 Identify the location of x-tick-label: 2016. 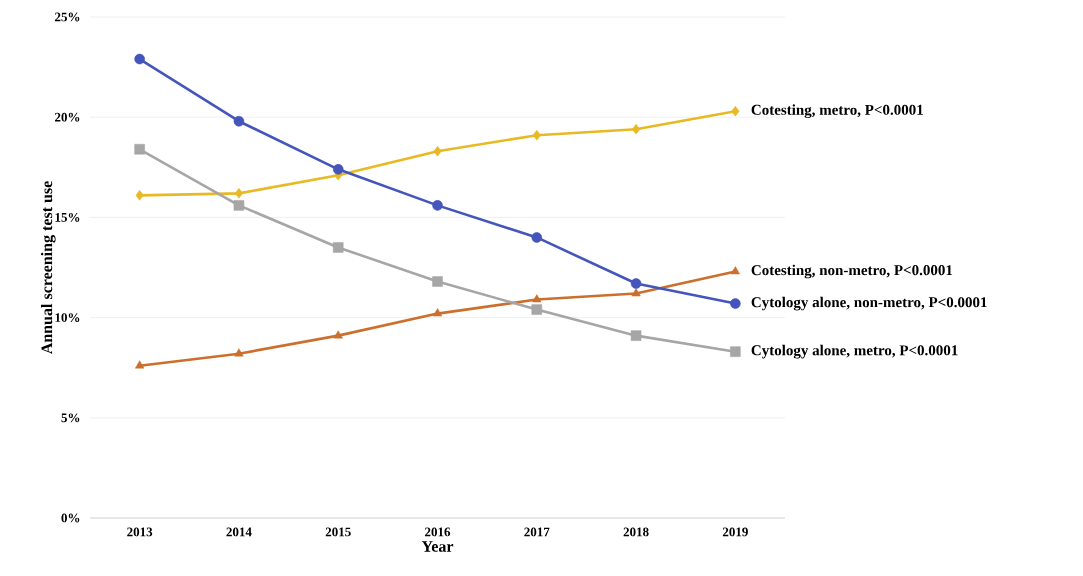
(438, 532).